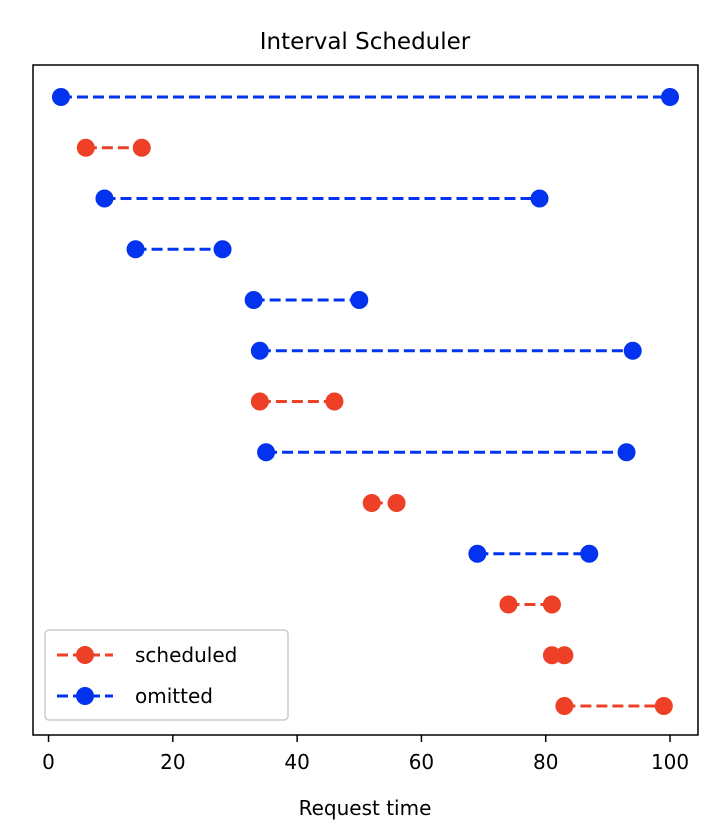  Describe the element at coordinates (670, 762) in the screenshot. I see `x-tick-label: 100` at that location.